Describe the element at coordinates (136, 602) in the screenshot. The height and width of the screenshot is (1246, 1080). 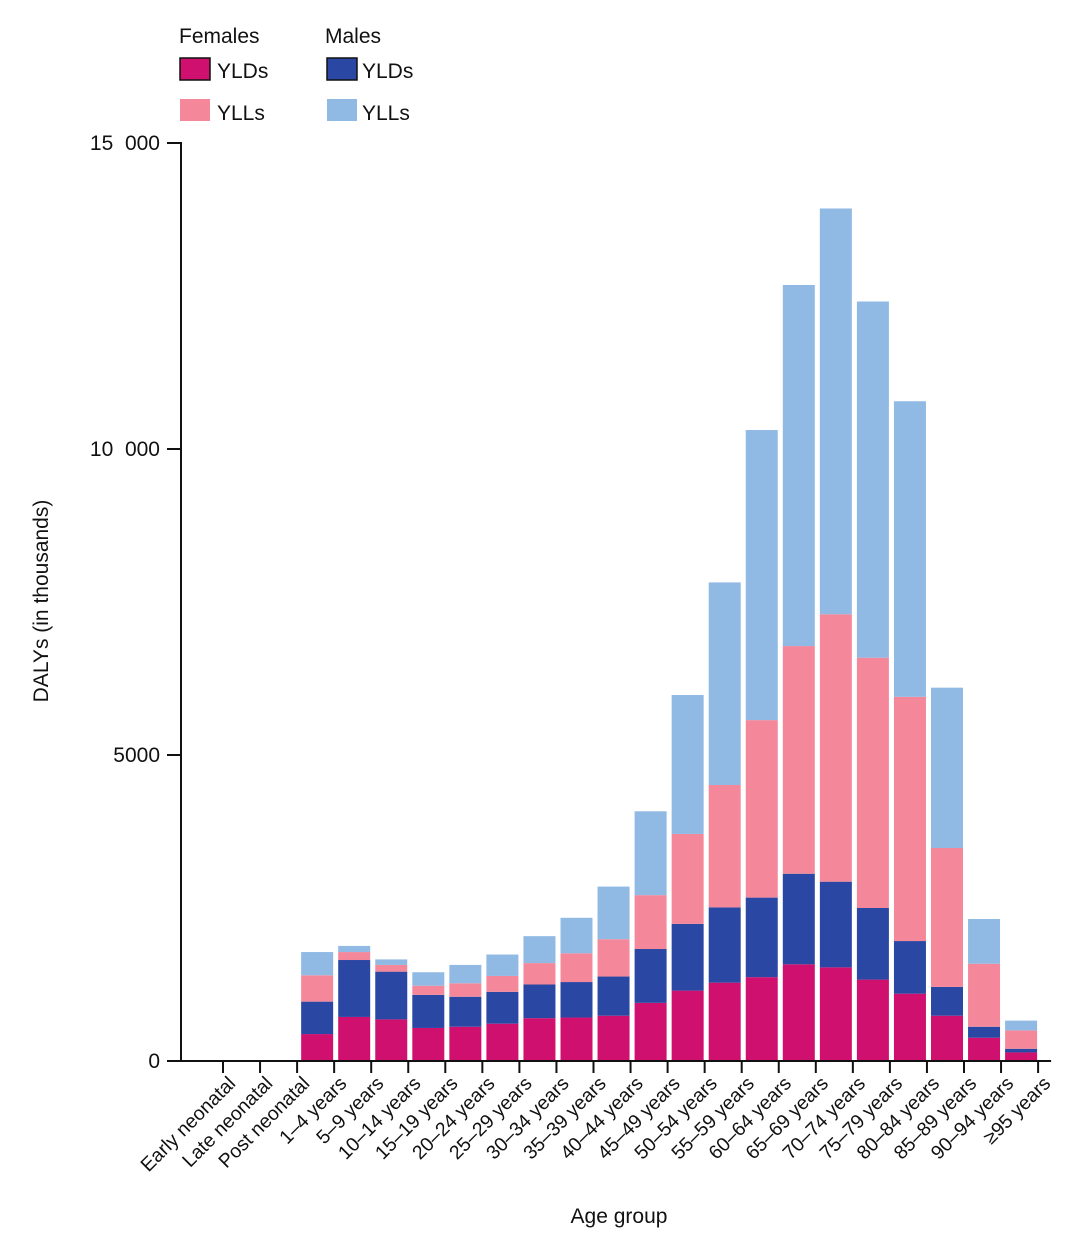
I see `y-axis: 0 5000 10 000 15 000` at that location.